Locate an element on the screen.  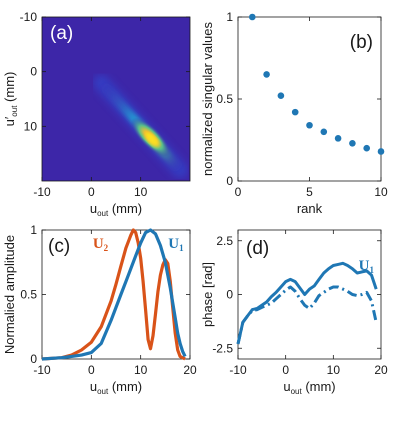
panel-label-a: (a) is located at coordinates (61, 33).